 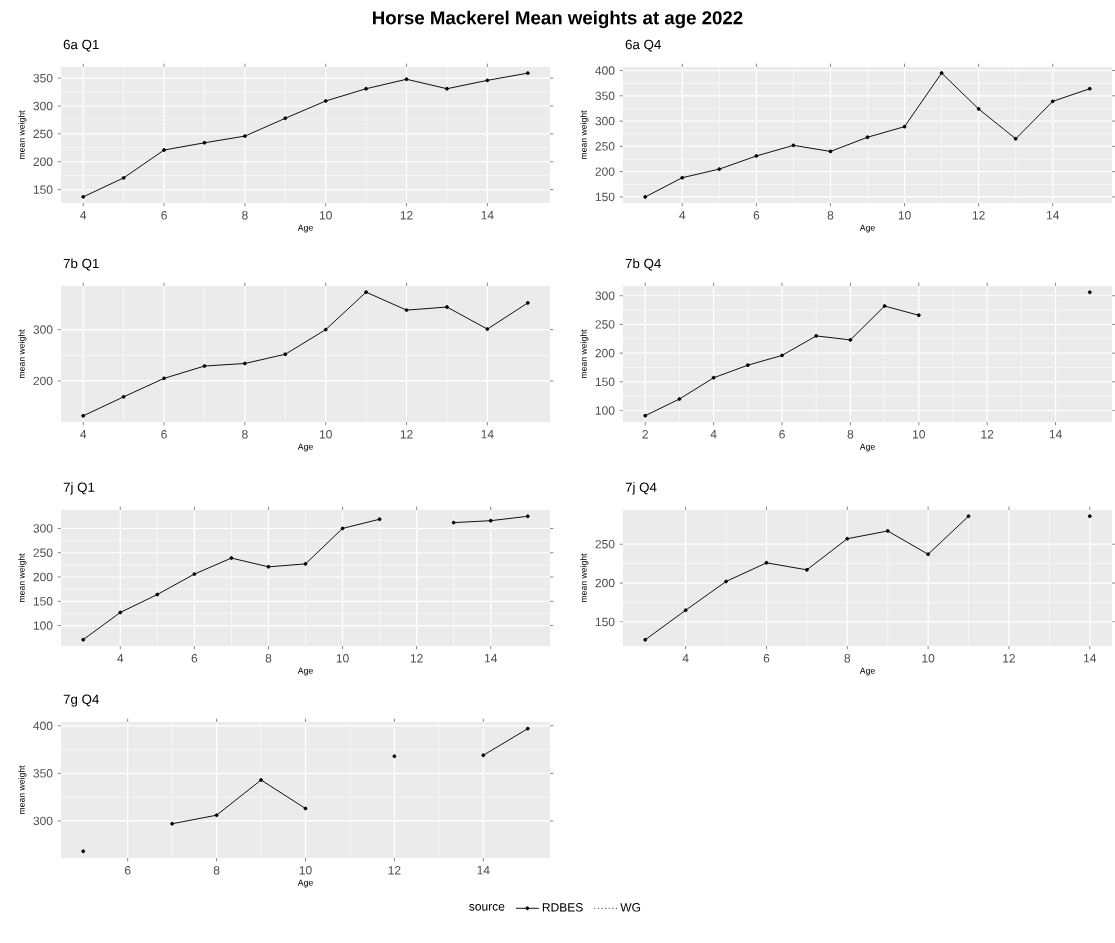 I want to click on chart-subtitle: 6a Q1, so click(x=81, y=45).